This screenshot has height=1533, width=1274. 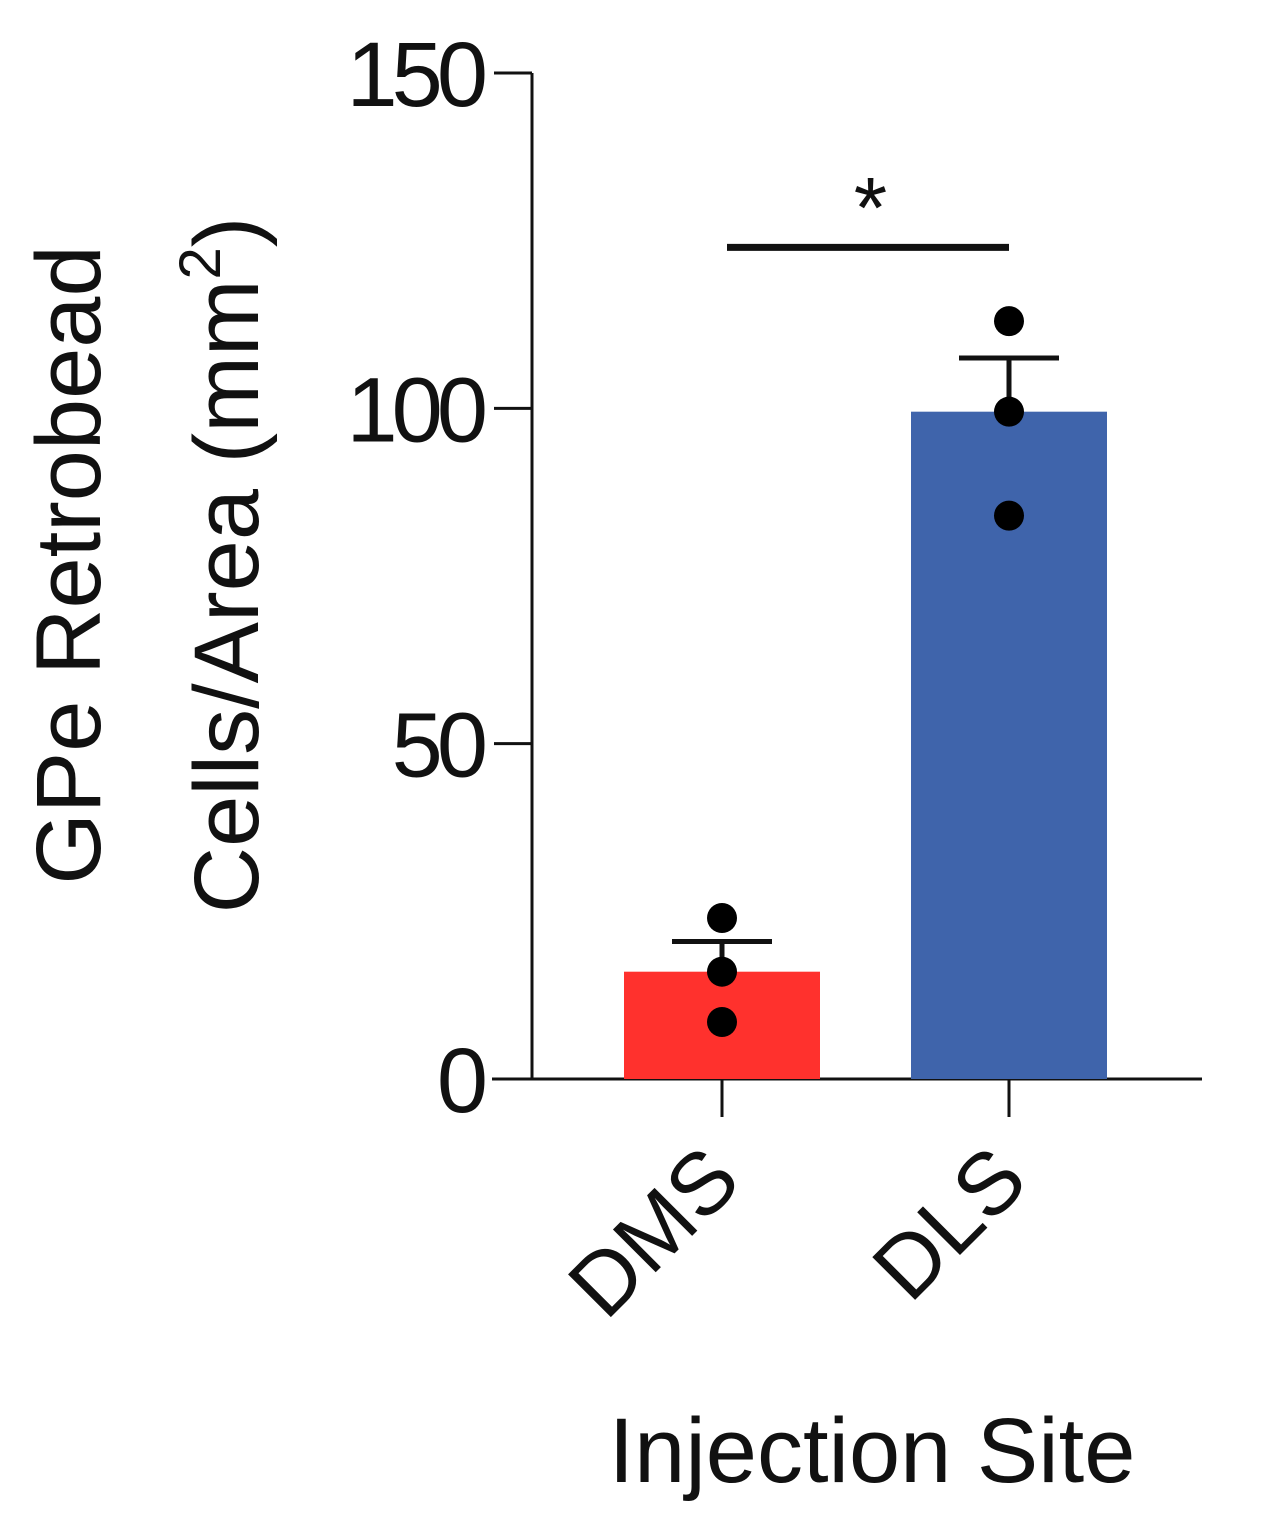 I want to click on y-axis-title-end: ), so click(x=227, y=232).